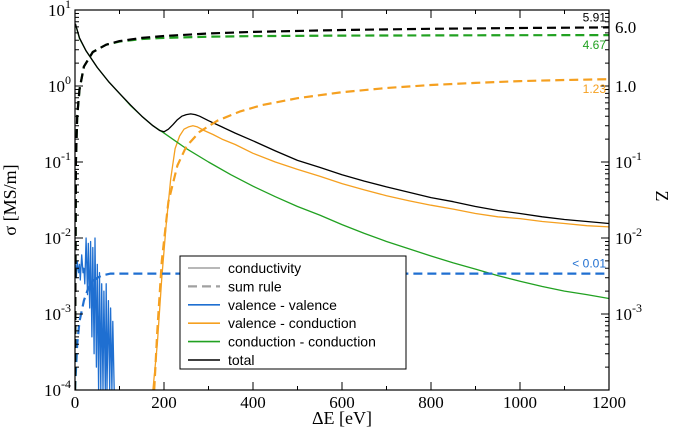 This screenshot has height=431, width=673. I want to click on legend-label-valence-conduction: valence - conduction, so click(292, 323).